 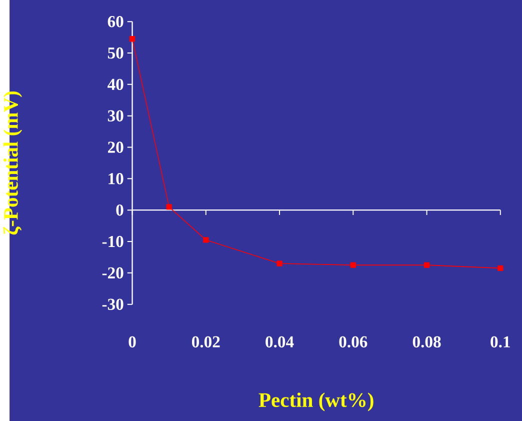 I want to click on x-tick-label: 0, so click(x=132, y=342).